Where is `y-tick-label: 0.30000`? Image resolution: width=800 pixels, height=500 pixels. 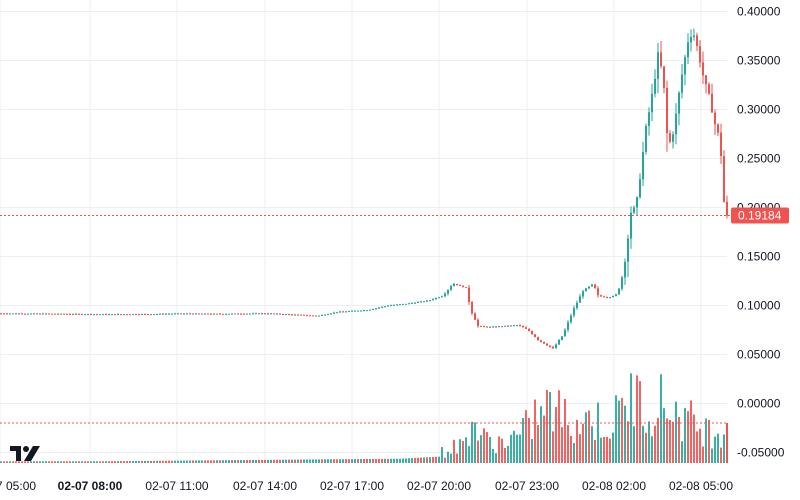 y-tick-label: 0.30000 is located at coordinates (759, 110).